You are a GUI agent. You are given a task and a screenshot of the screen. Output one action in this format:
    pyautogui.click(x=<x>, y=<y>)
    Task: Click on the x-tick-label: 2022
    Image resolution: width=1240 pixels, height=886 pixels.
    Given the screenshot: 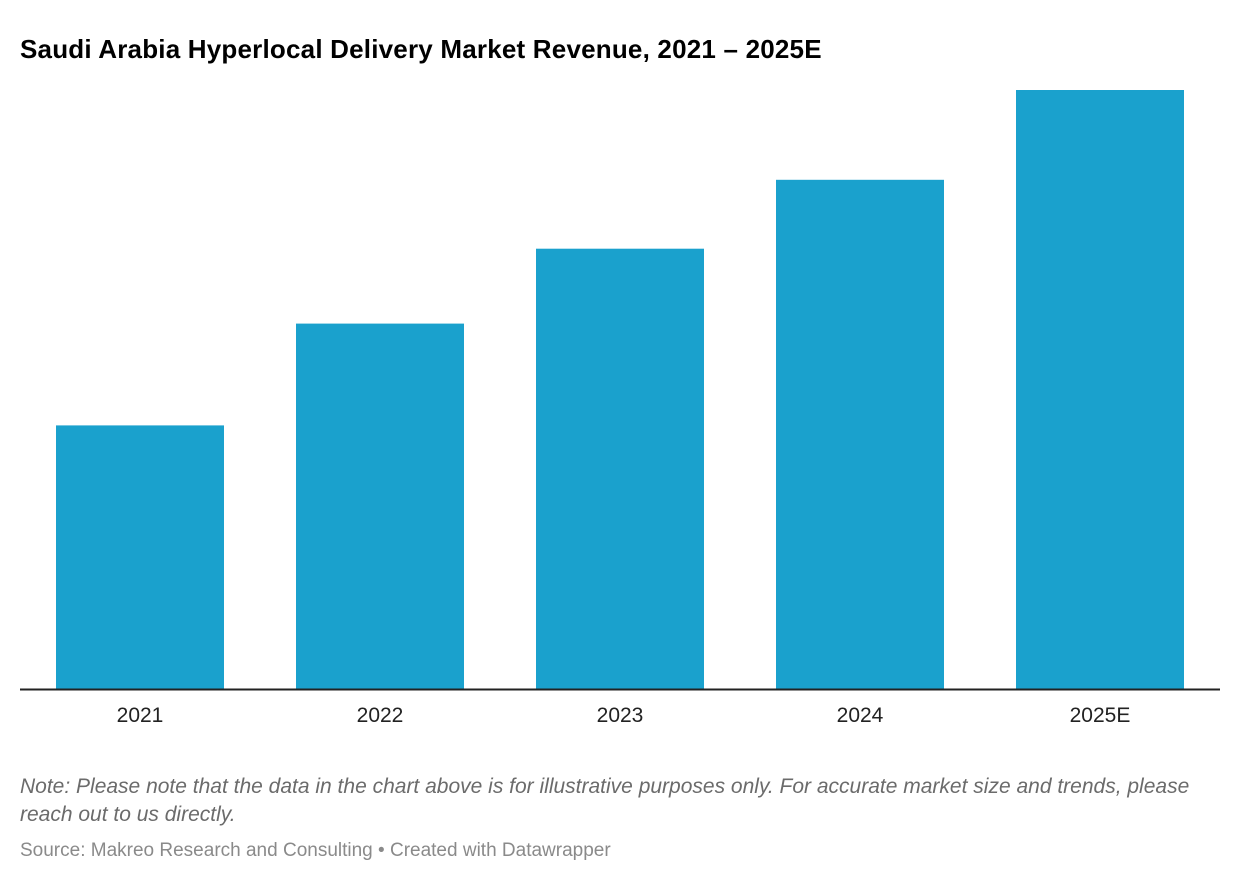 What is the action you would take?
    pyautogui.click(x=380, y=715)
    